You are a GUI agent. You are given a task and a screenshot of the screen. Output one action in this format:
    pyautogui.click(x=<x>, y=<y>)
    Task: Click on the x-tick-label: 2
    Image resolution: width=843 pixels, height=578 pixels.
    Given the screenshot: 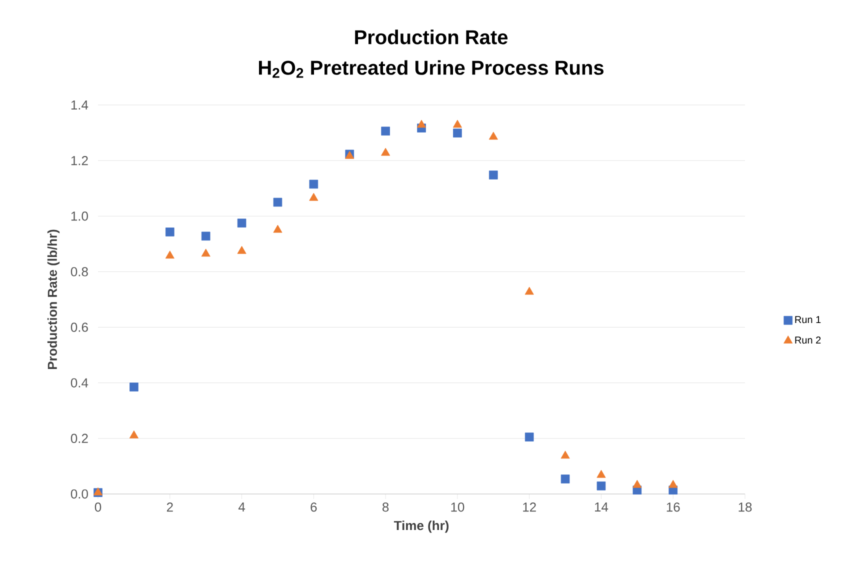 What is the action you would take?
    pyautogui.click(x=169, y=507)
    